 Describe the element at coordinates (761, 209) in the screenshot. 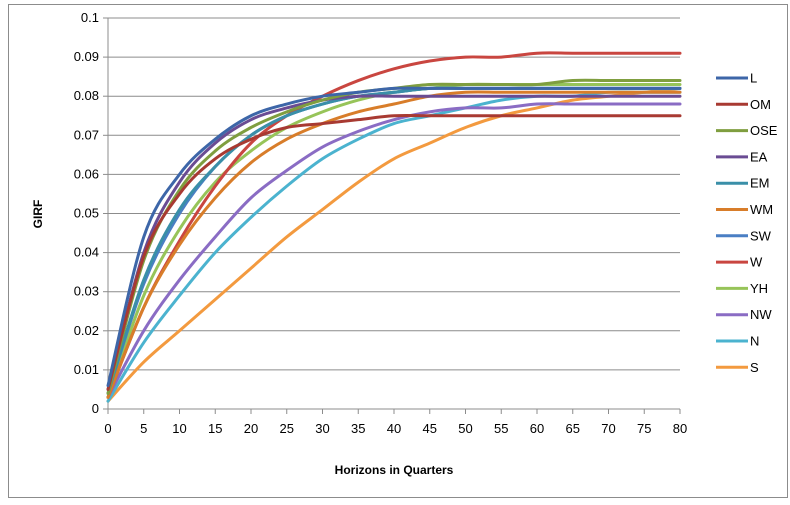

I see `legend-label-wm: WM` at that location.